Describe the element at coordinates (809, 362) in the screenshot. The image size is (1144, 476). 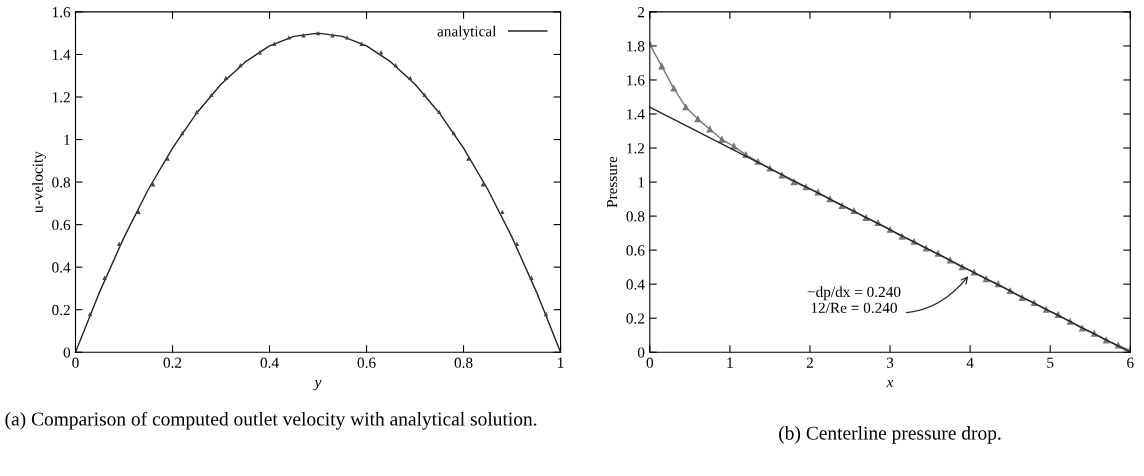
I see `x-tick-label: 2` at that location.